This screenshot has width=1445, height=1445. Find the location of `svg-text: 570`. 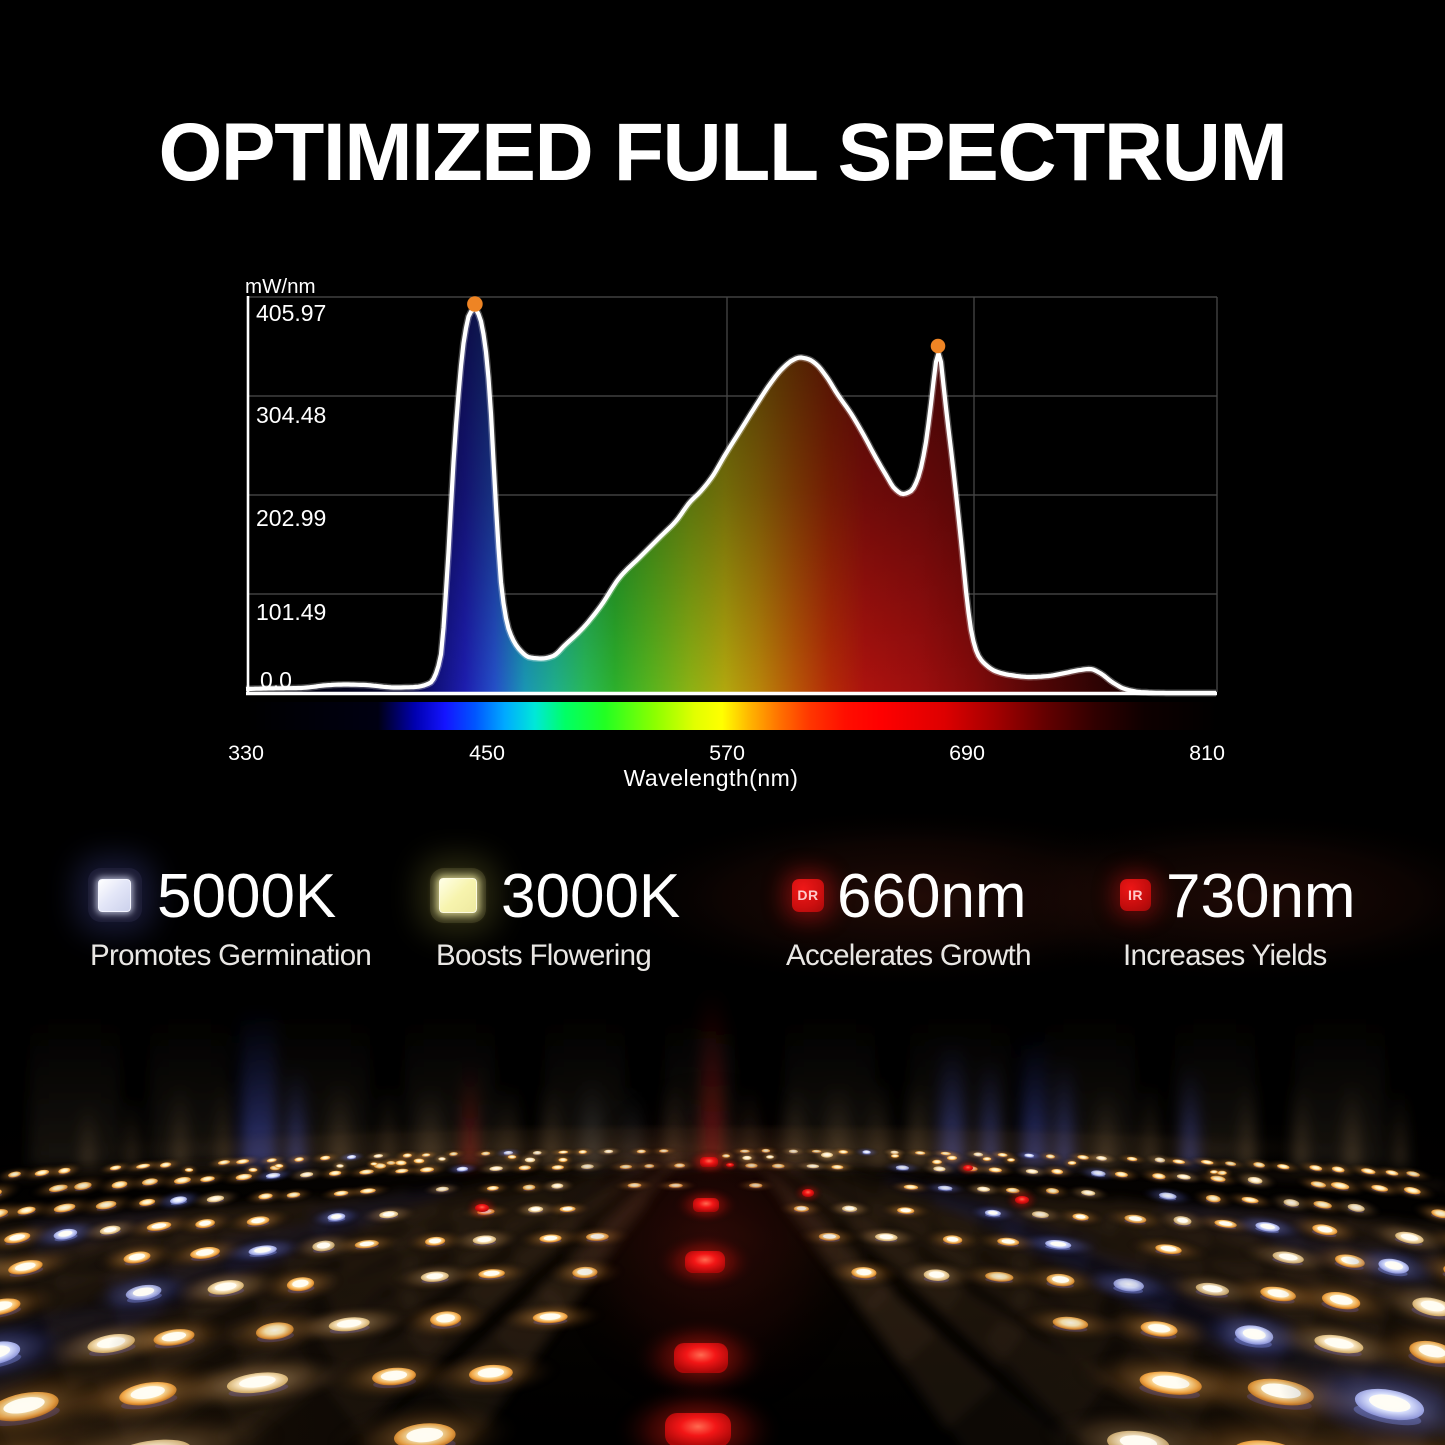

svg-text: 570 is located at coordinates (727, 753).